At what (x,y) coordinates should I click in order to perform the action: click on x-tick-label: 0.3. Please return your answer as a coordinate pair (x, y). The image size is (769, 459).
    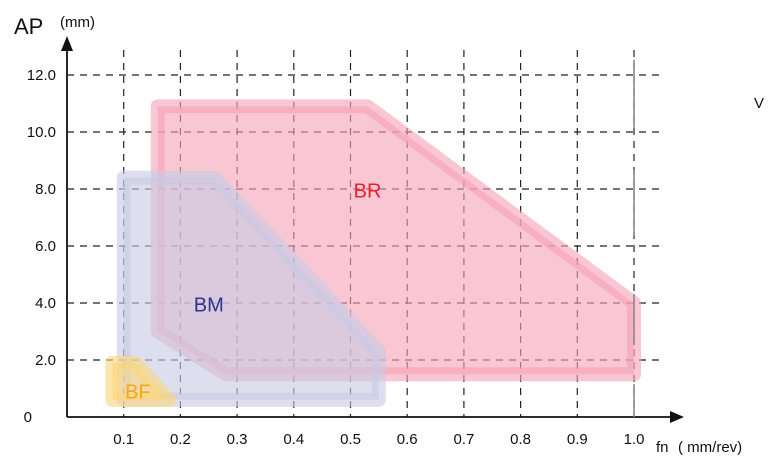
    Looking at the image, I should click on (237, 439).